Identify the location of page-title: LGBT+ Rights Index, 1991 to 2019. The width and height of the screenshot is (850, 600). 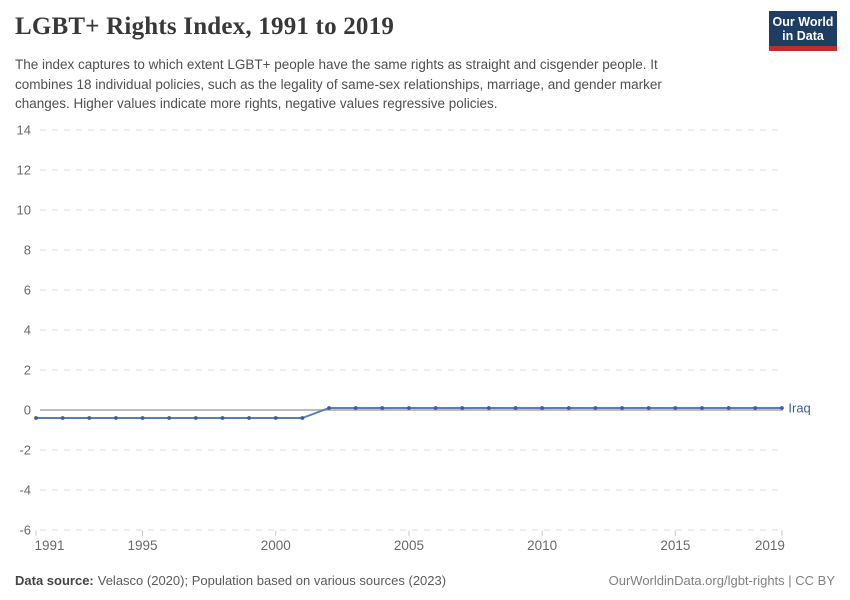
(205, 26).